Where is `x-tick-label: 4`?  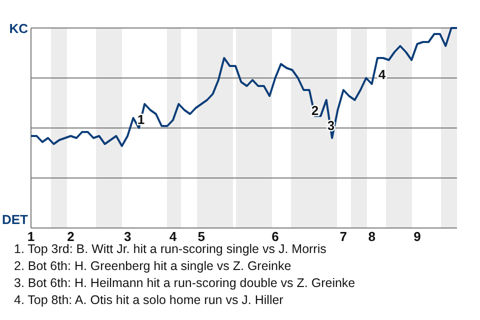 x-tick-label: 4 is located at coordinates (173, 236).